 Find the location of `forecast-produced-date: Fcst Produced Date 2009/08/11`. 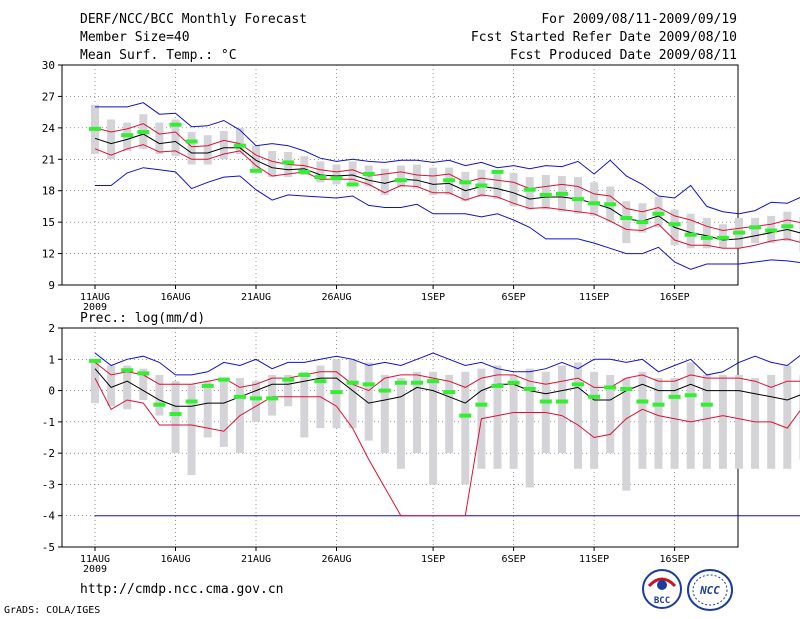

forecast-produced-date: Fcst Produced Date 2009/08/11 is located at coordinates (623, 55).